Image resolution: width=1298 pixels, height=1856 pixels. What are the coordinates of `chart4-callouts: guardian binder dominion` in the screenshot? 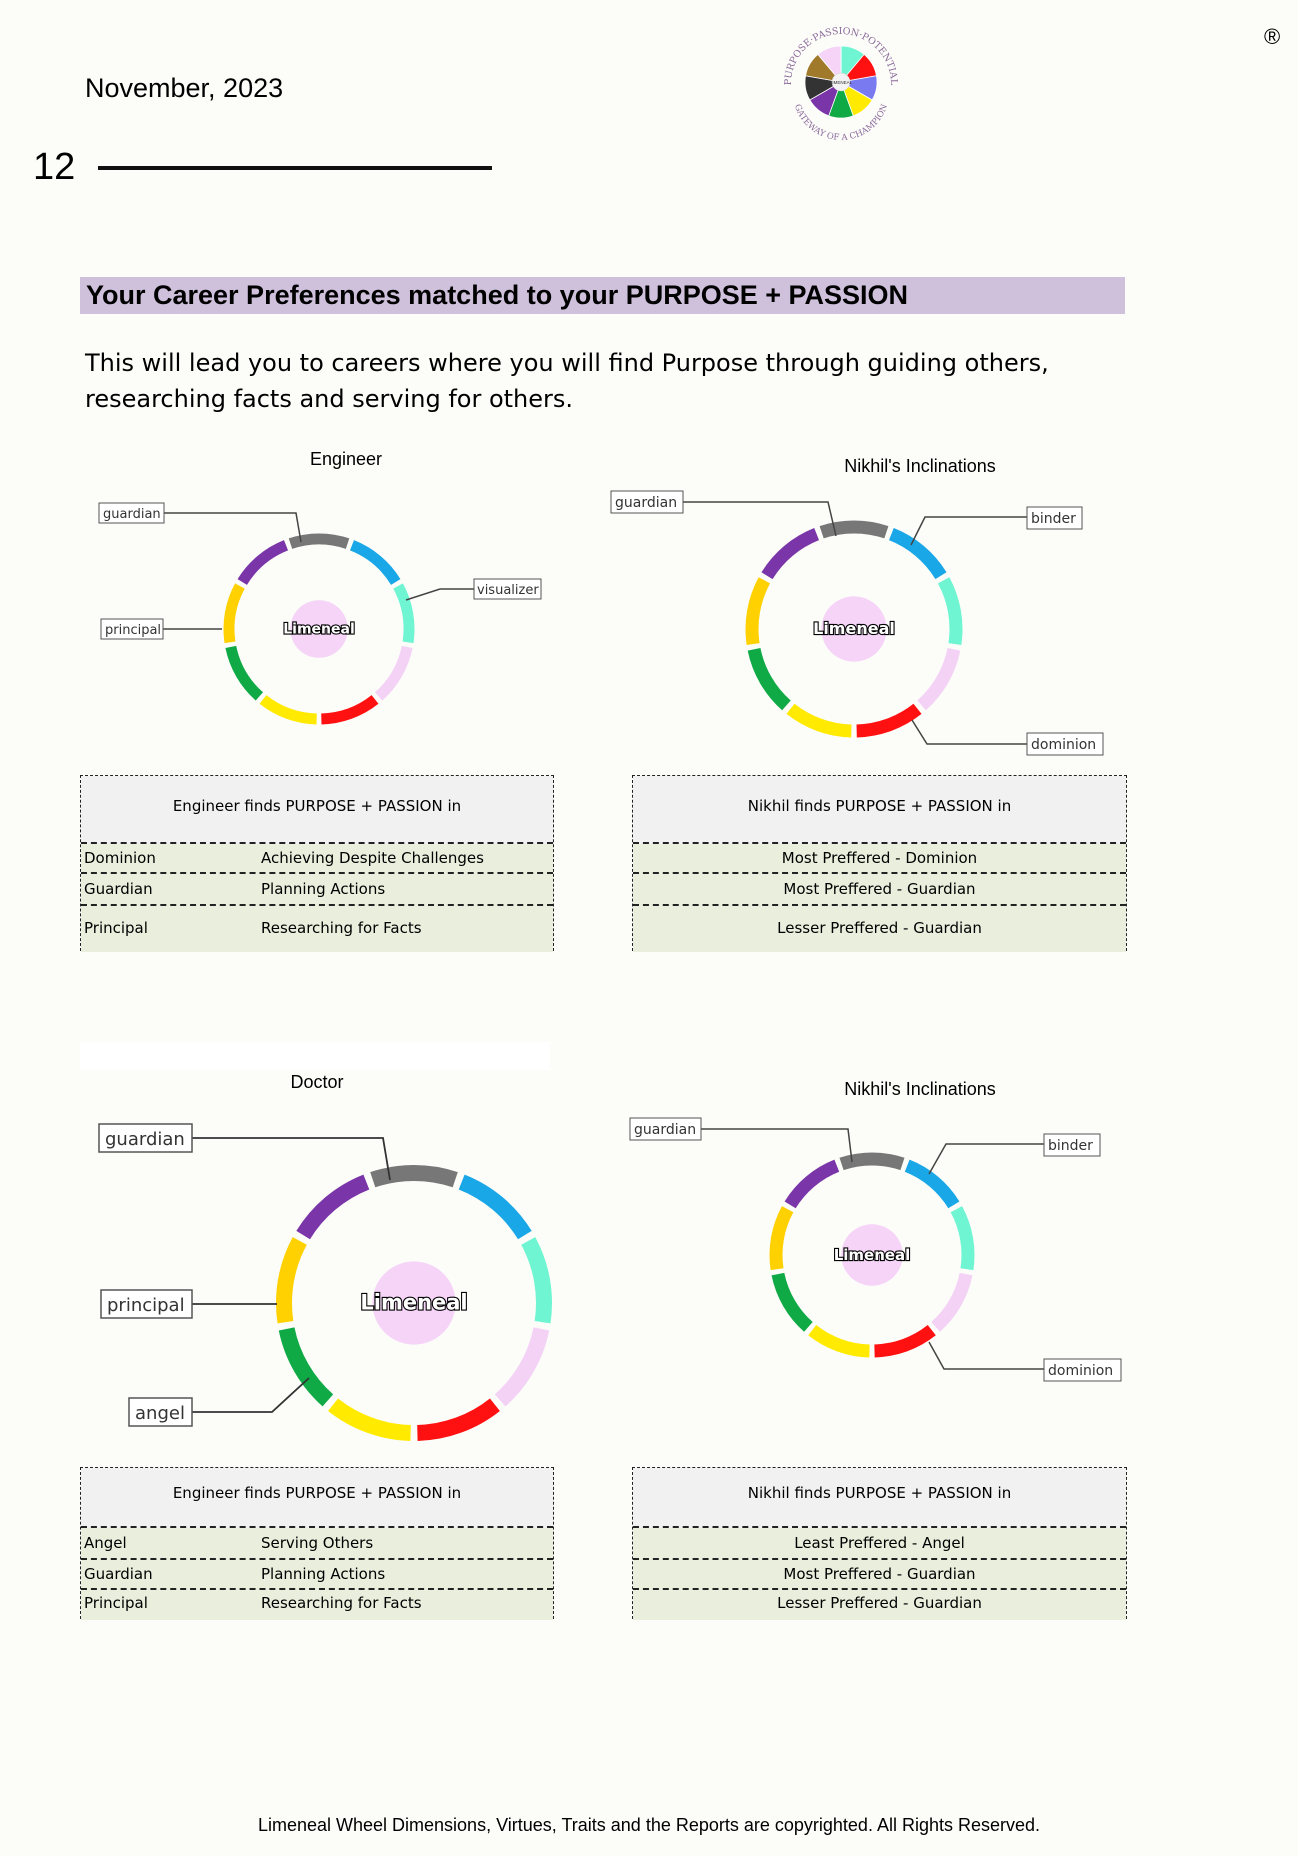 It's located at (875, 1249).